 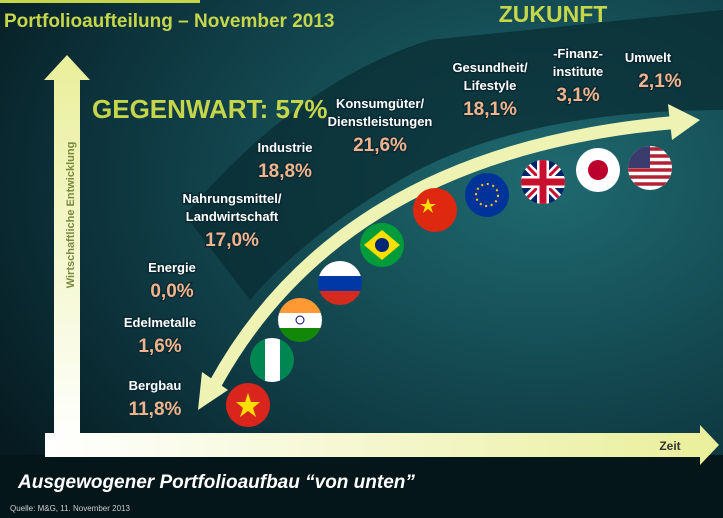 I want to click on flag-stars, so click(x=487, y=195).